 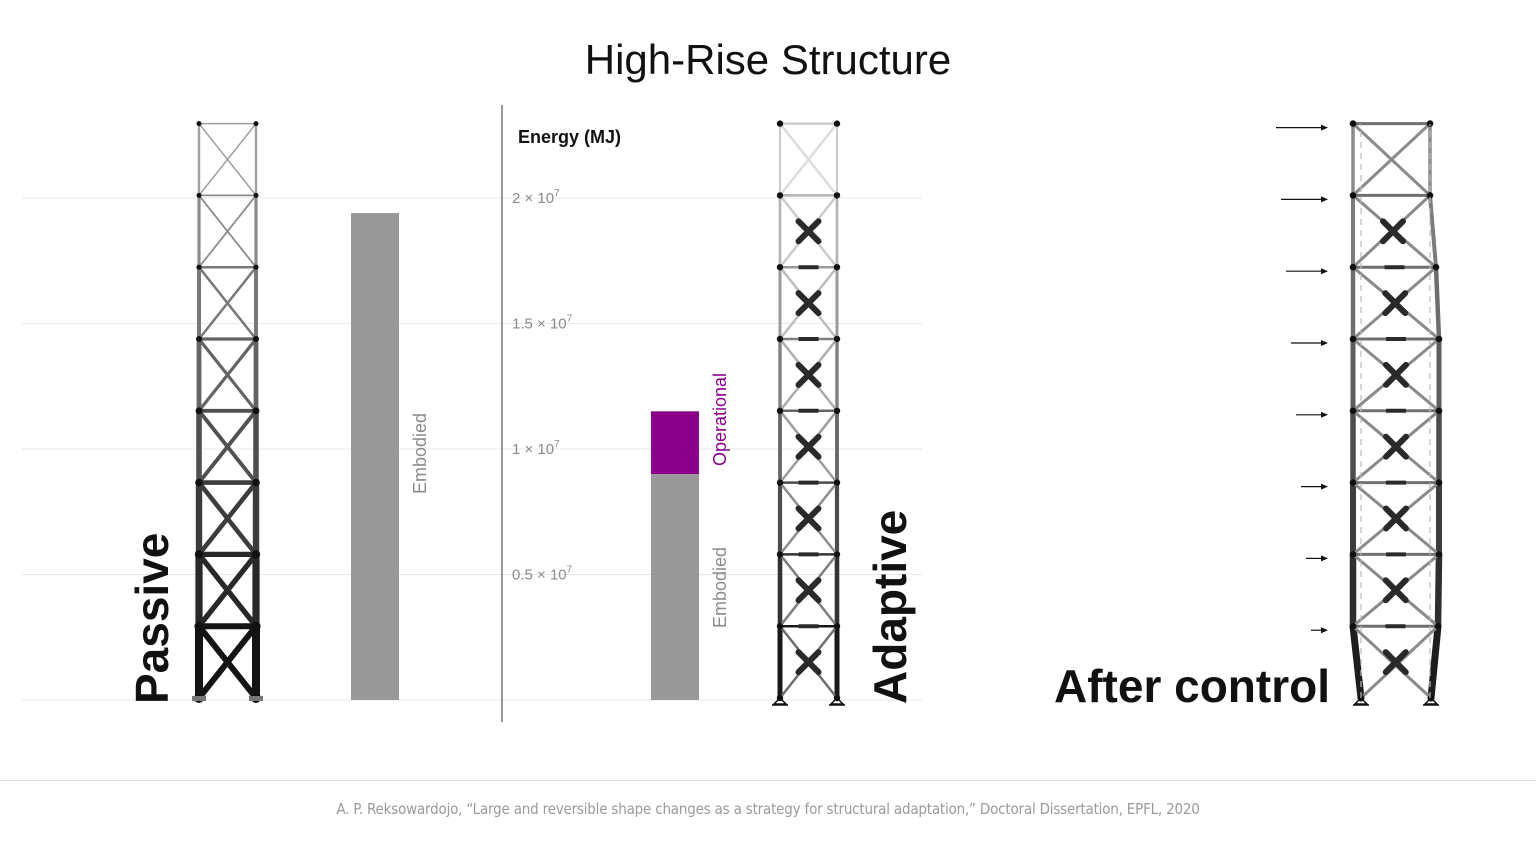 I want to click on embodied-label-adaptive: Embodied, so click(x=720, y=587).